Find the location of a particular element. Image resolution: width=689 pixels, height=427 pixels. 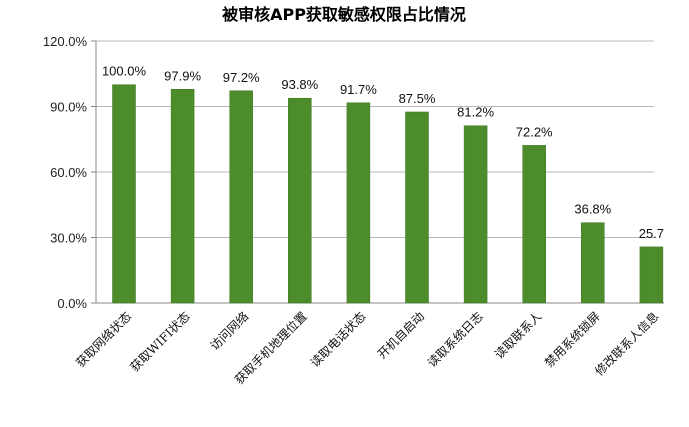

category-label: 读取联系人 is located at coordinates (518, 335).